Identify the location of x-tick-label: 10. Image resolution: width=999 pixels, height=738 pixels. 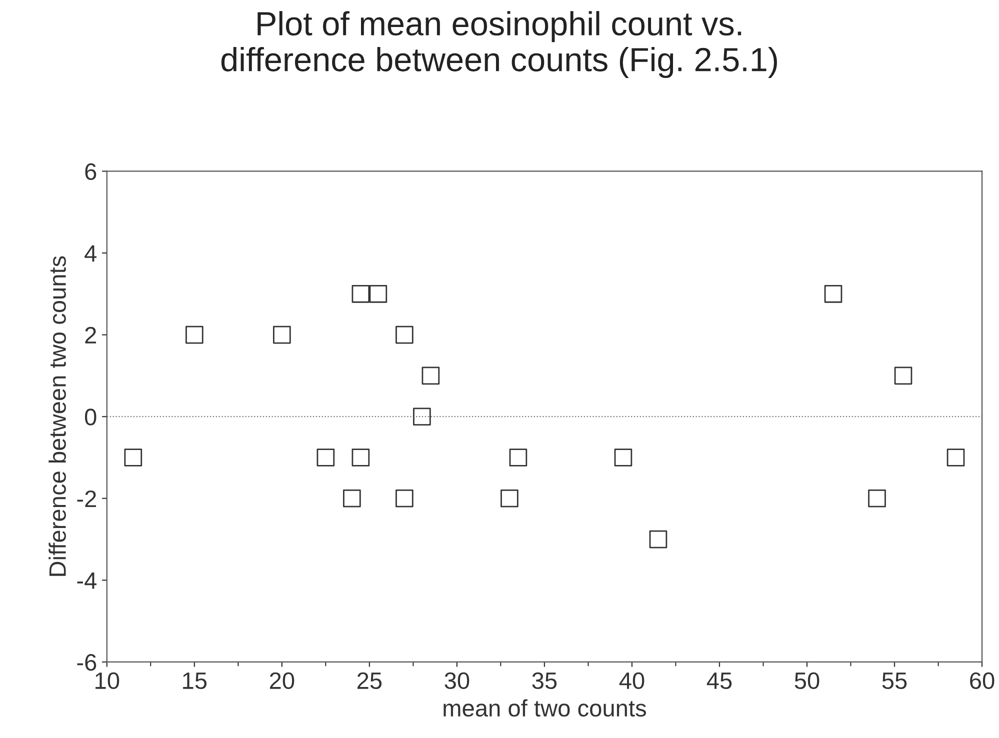
(108, 681).